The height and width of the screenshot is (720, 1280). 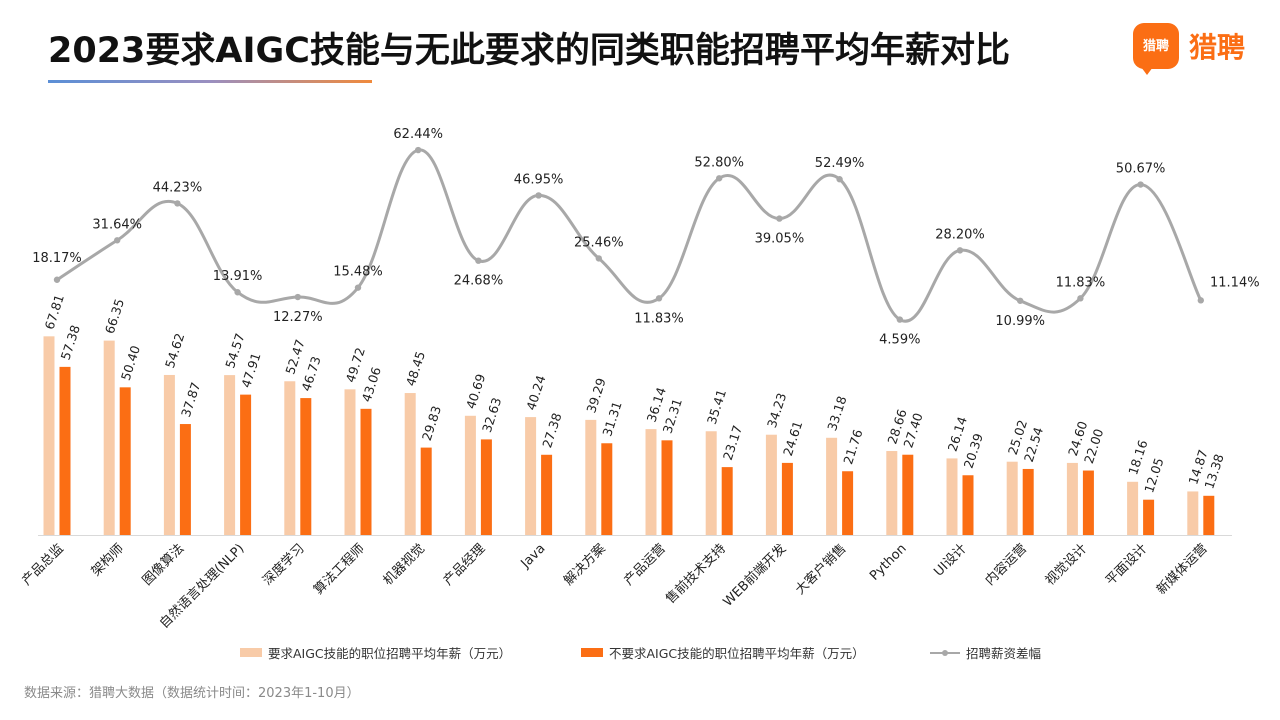 I want to click on gap-label-0: 18.17%, so click(x=57, y=258).